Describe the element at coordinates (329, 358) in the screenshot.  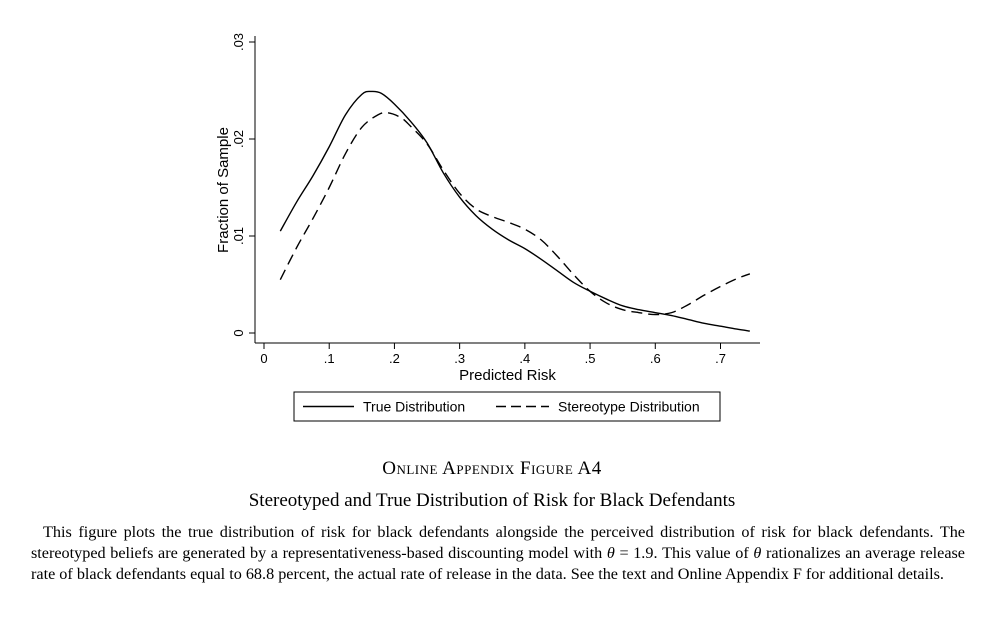
I see `x-tick-label: .1` at that location.